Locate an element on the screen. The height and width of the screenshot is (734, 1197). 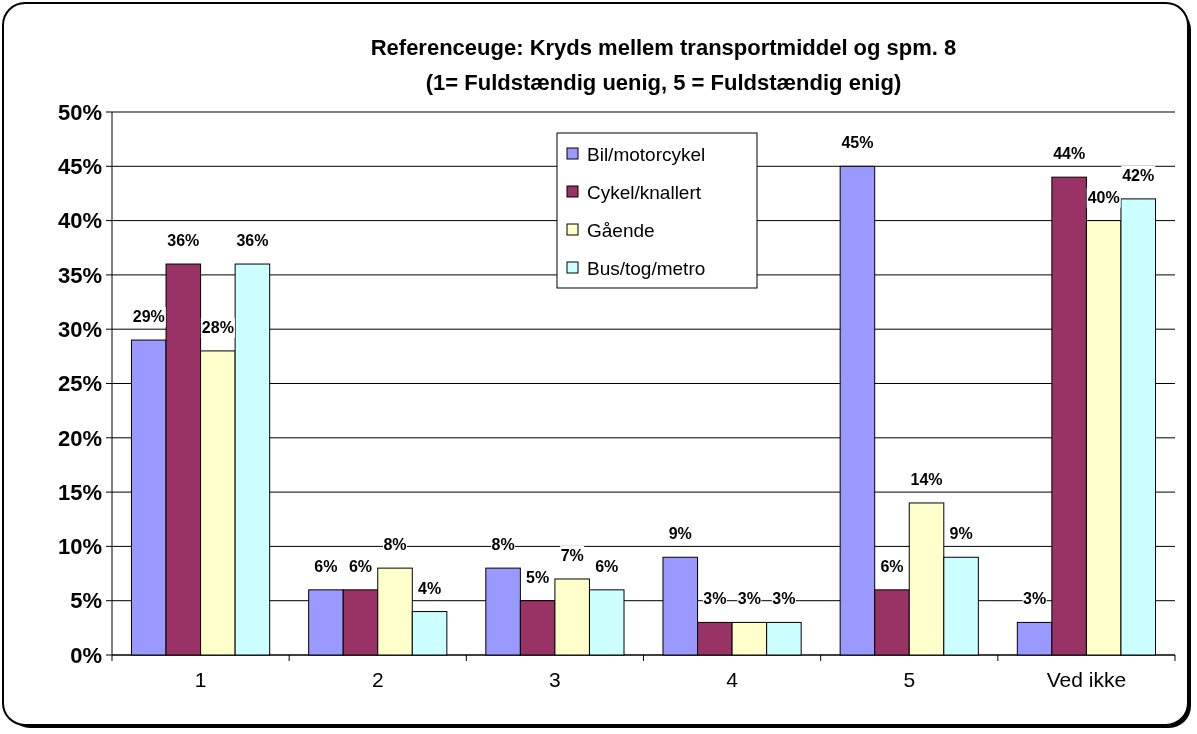
y-tick-label: 0% is located at coordinates (86, 655).